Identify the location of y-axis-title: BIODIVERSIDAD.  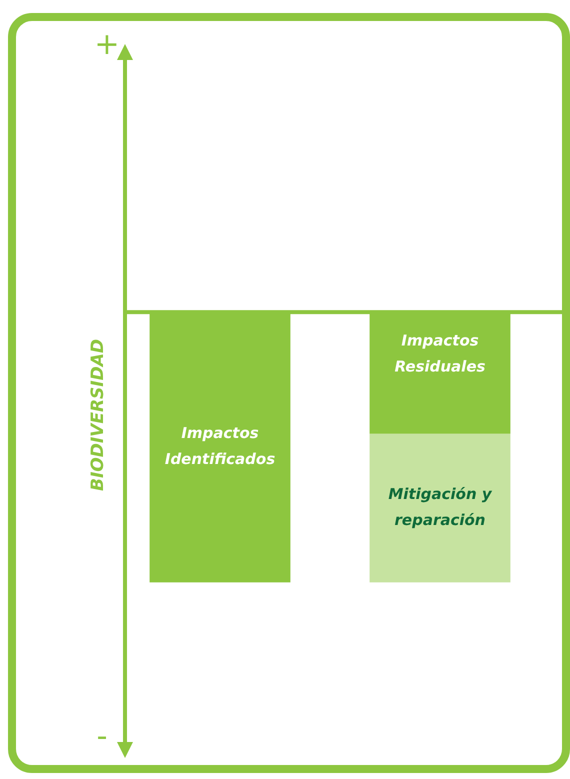
(98, 415).